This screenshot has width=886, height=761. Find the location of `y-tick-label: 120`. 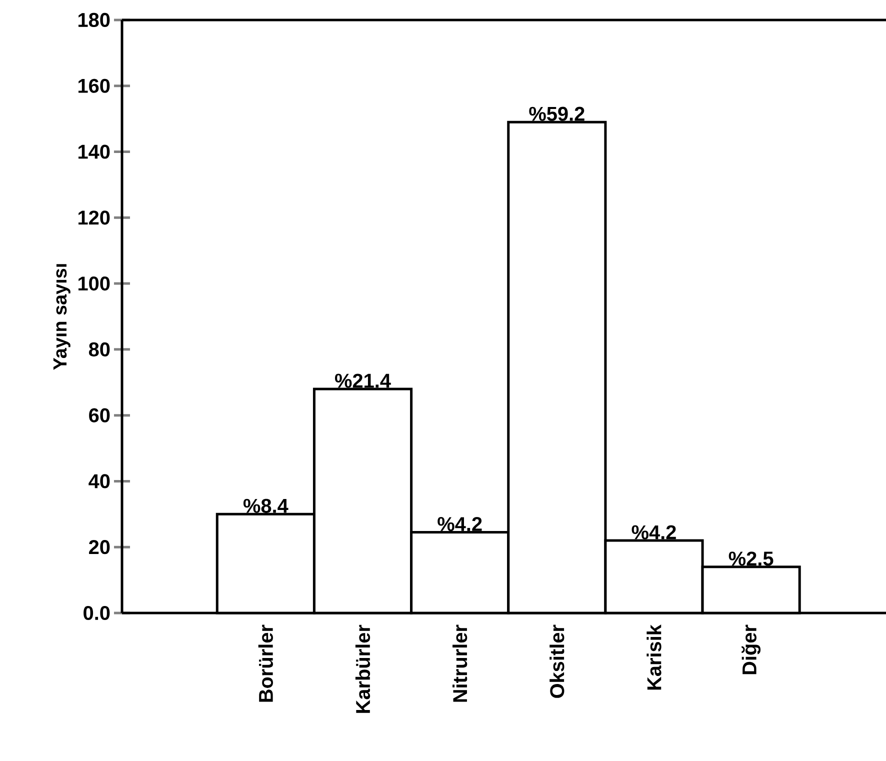

y-tick-label: 120 is located at coordinates (94, 217).